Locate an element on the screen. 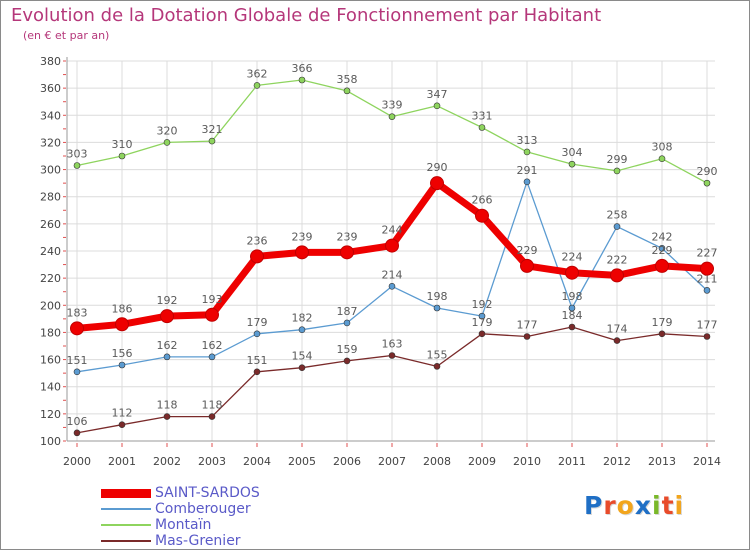 The image size is (750, 550). data-label-mas-grenier: 159 is located at coordinates (347, 349).